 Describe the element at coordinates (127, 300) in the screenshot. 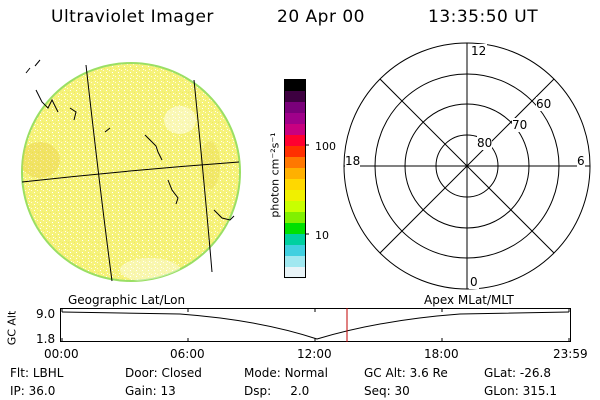

I see `geographic-title: Geographic Lat/Lon` at that location.